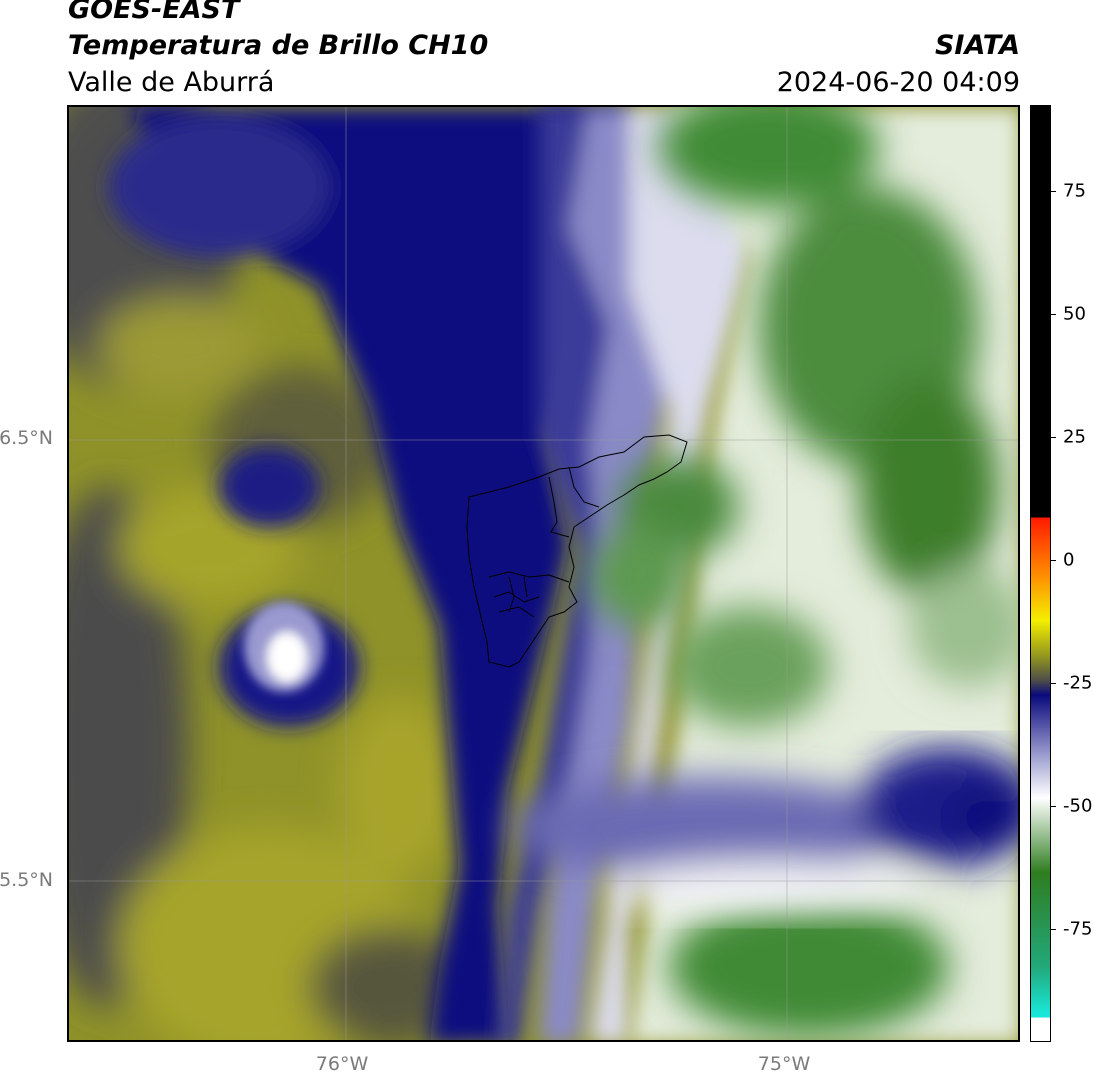  Describe the element at coordinates (977, 45) in the screenshot. I see `organization-label: SIATA` at that location.